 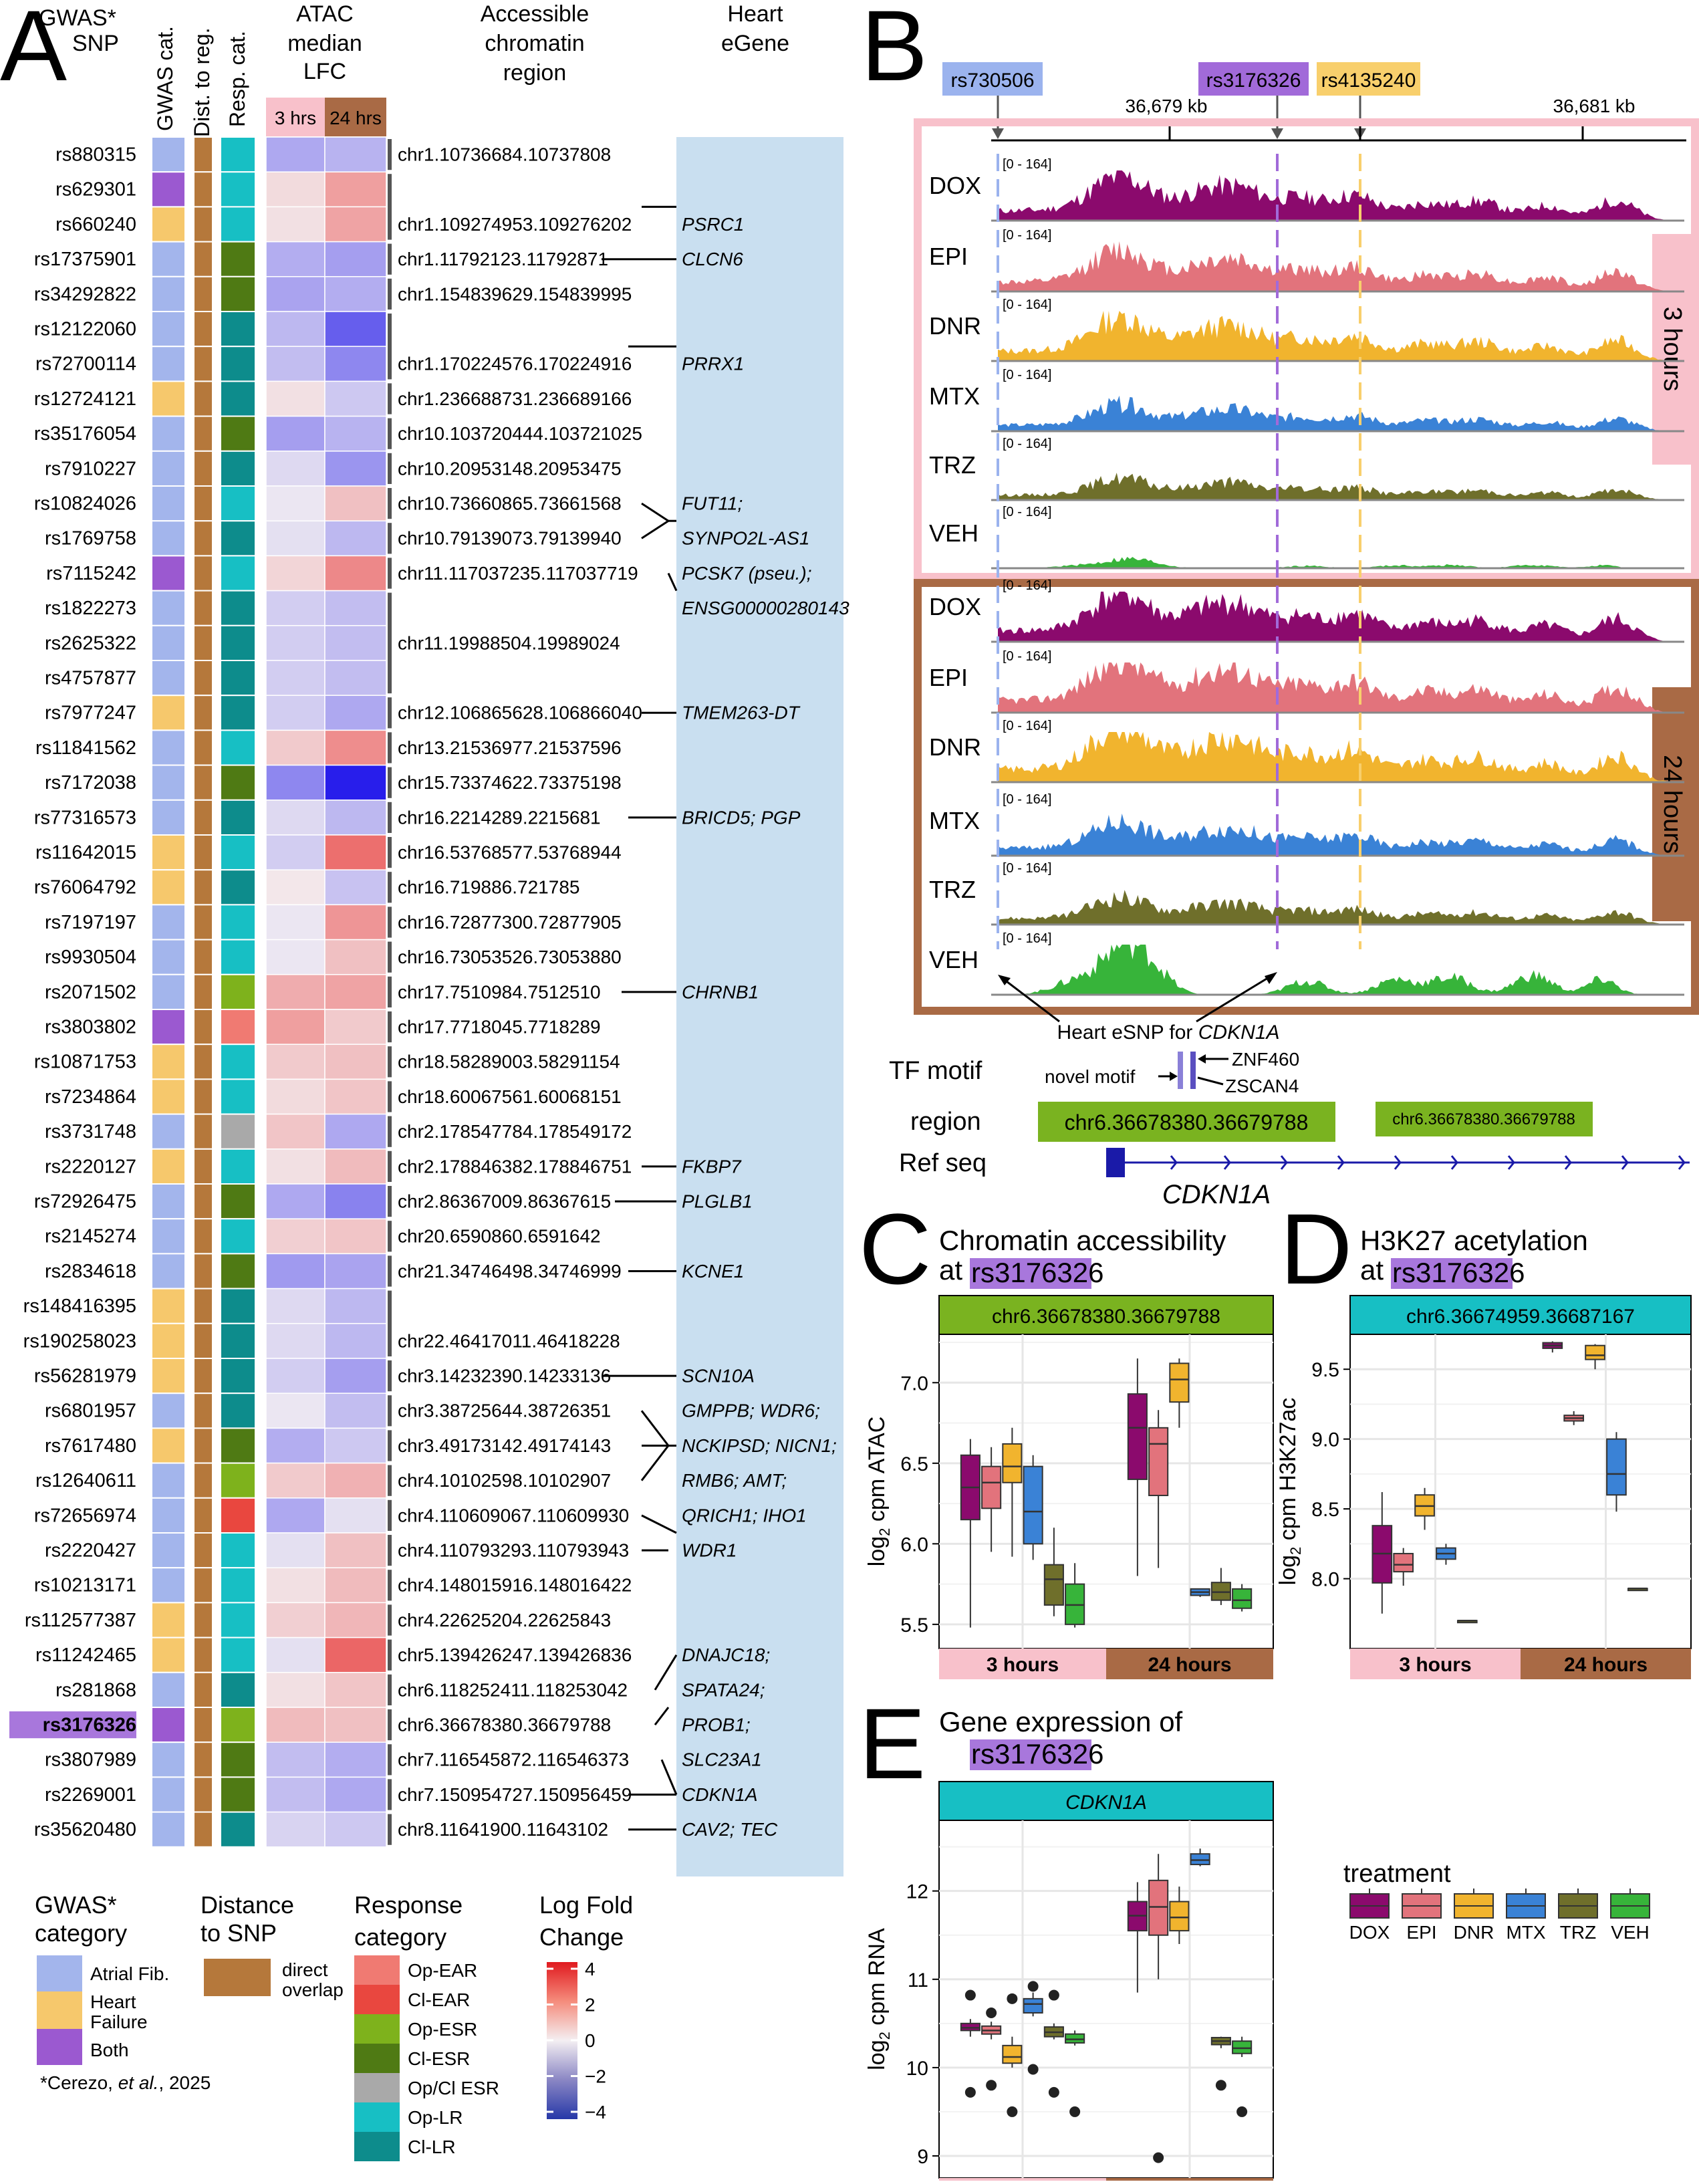 What do you see at coordinates (535, 73) in the screenshot?
I see `header-region-3: region` at bounding box center [535, 73].